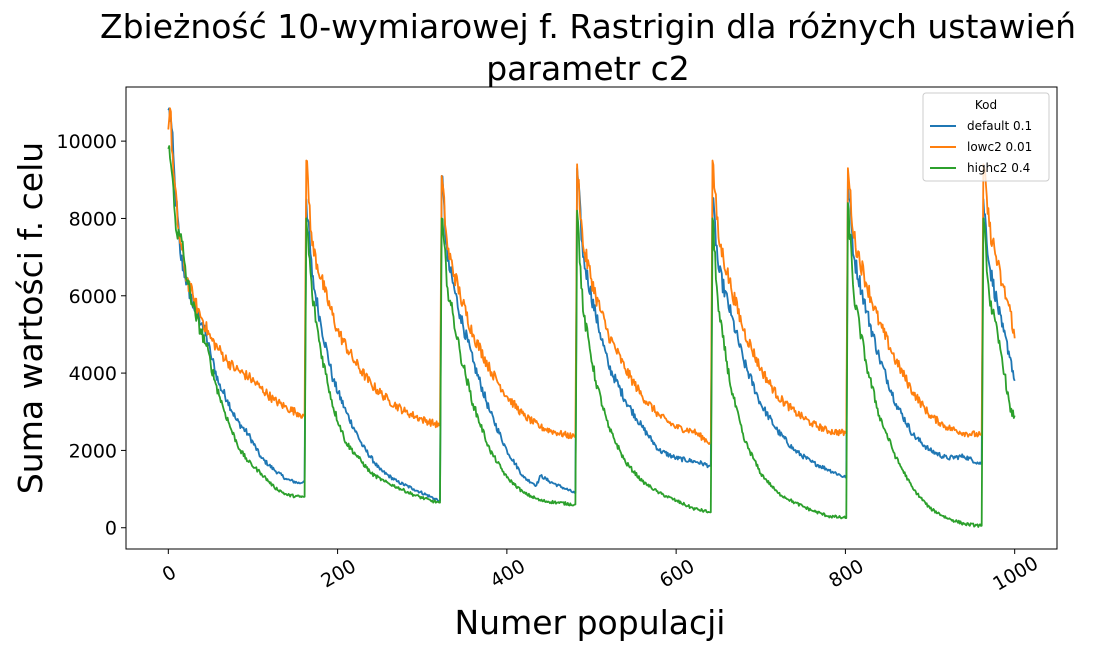 This screenshot has width=1114, height=651. I want to click on y-tick-label: 10000, so click(87, 142).